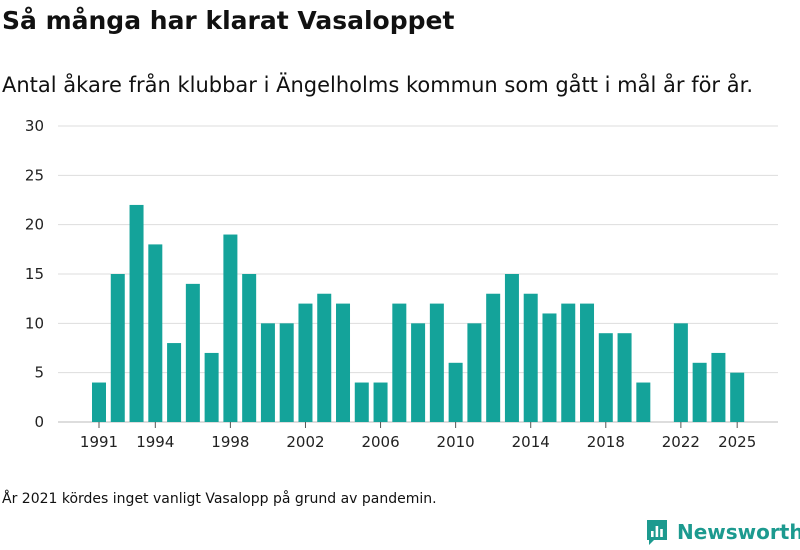 This screenshot has height=550, width=800. What do you see at coordinates (606, 442) in the screenshot?
I see `x-tick-label: 2018` at bounding box center [606, 442].